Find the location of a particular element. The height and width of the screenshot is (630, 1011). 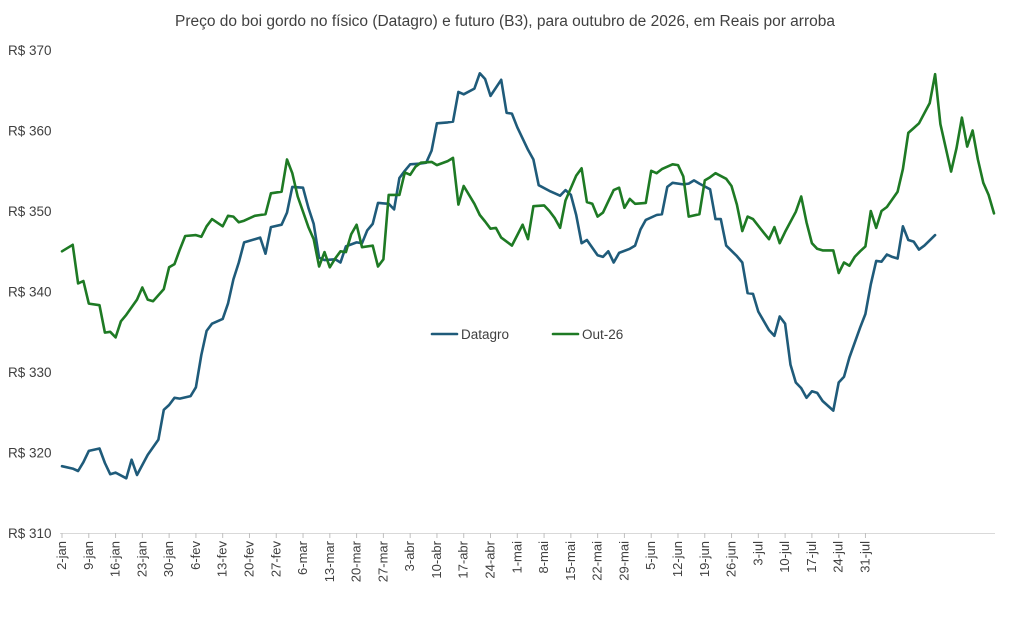

x-tick-label: 22-mai is located at coordinates (597, 561).